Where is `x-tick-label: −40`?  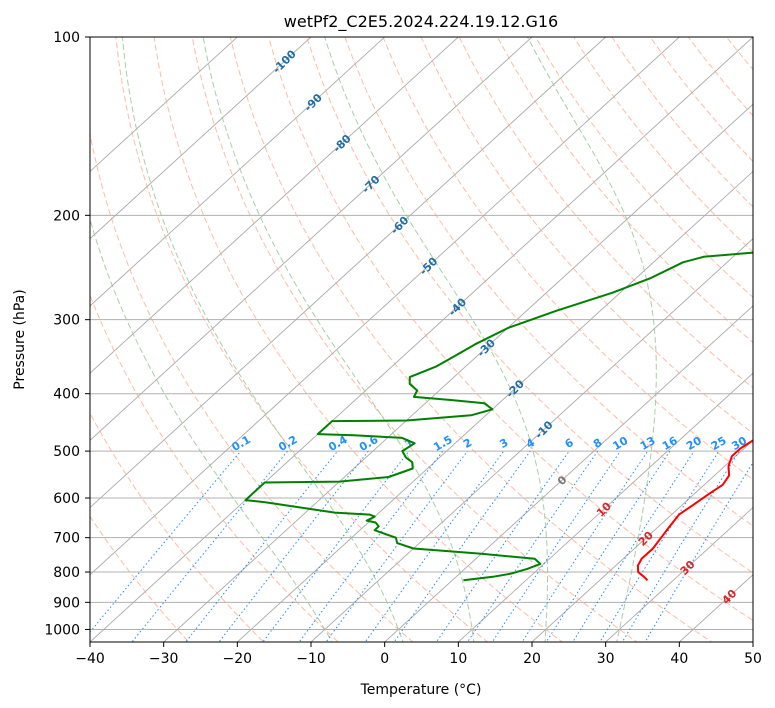 x-tick-label: −40 is located at coordinates (90, 659).